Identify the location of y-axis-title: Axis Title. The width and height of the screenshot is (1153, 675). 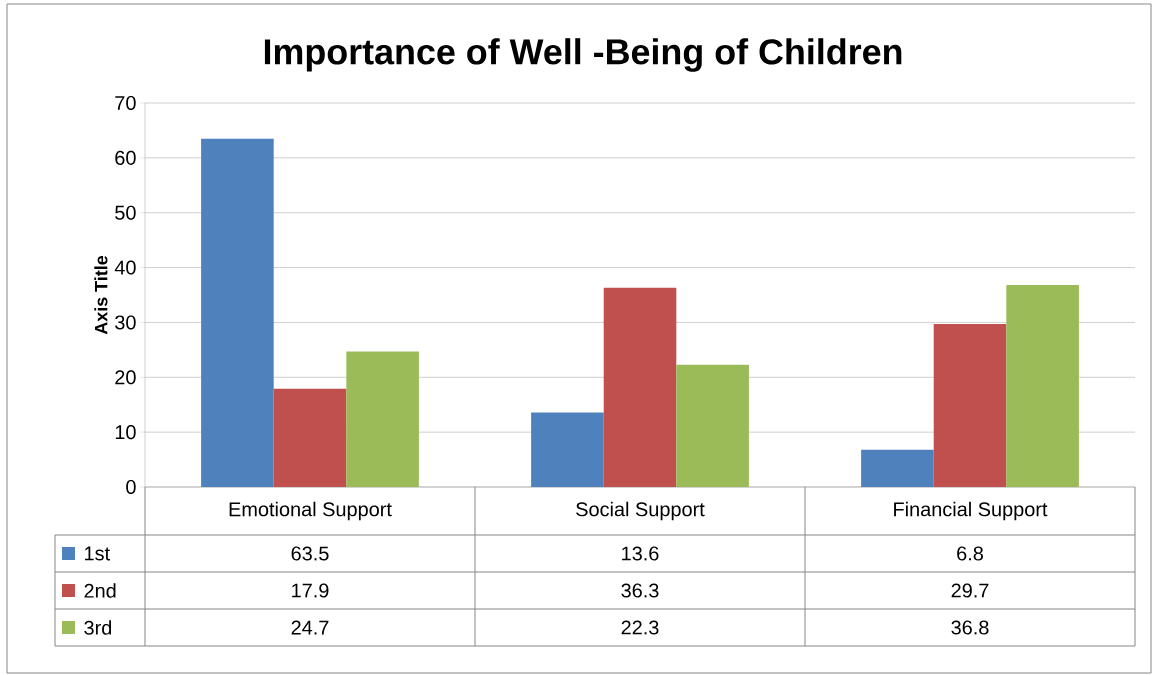
(101, 295).